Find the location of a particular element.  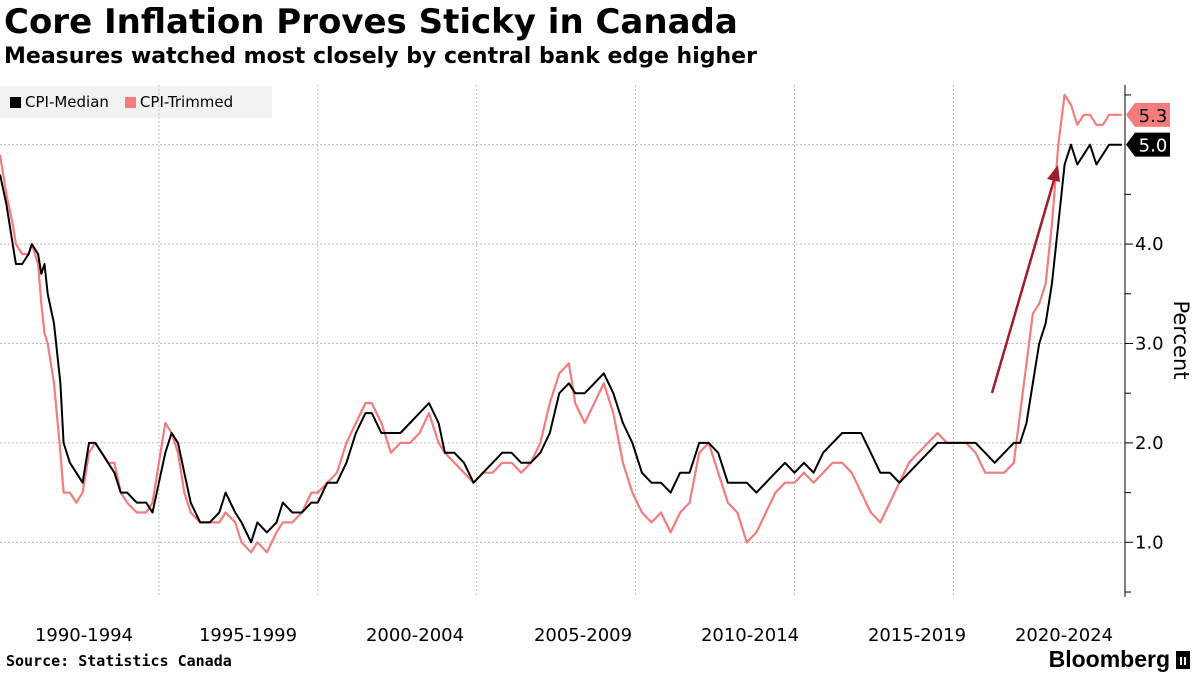

y-tick-label-1: 1.0 is located at coordinates (1149, 542).